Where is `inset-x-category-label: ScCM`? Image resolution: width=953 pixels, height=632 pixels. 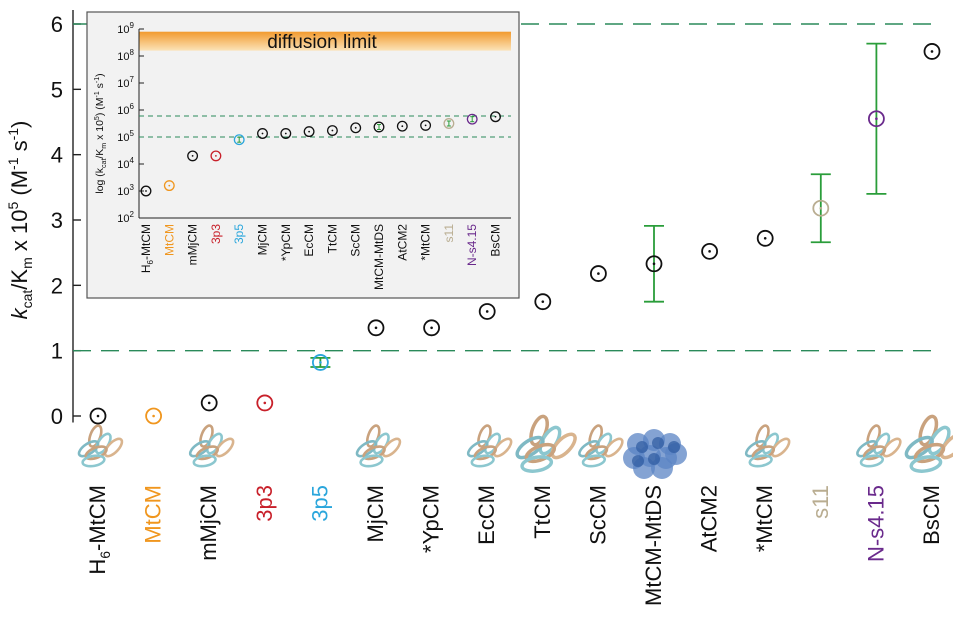 inset-x-category-label: ScCM is located at coordinates (356, 240).